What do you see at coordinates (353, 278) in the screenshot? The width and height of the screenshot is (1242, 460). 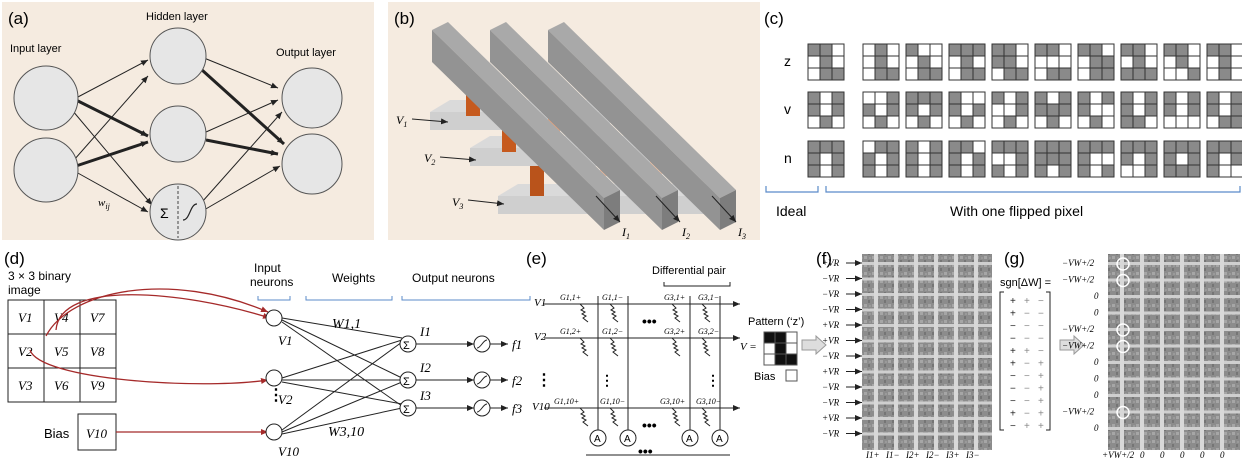 I see `weights-title: Weights` at bounding box center [353, 278].